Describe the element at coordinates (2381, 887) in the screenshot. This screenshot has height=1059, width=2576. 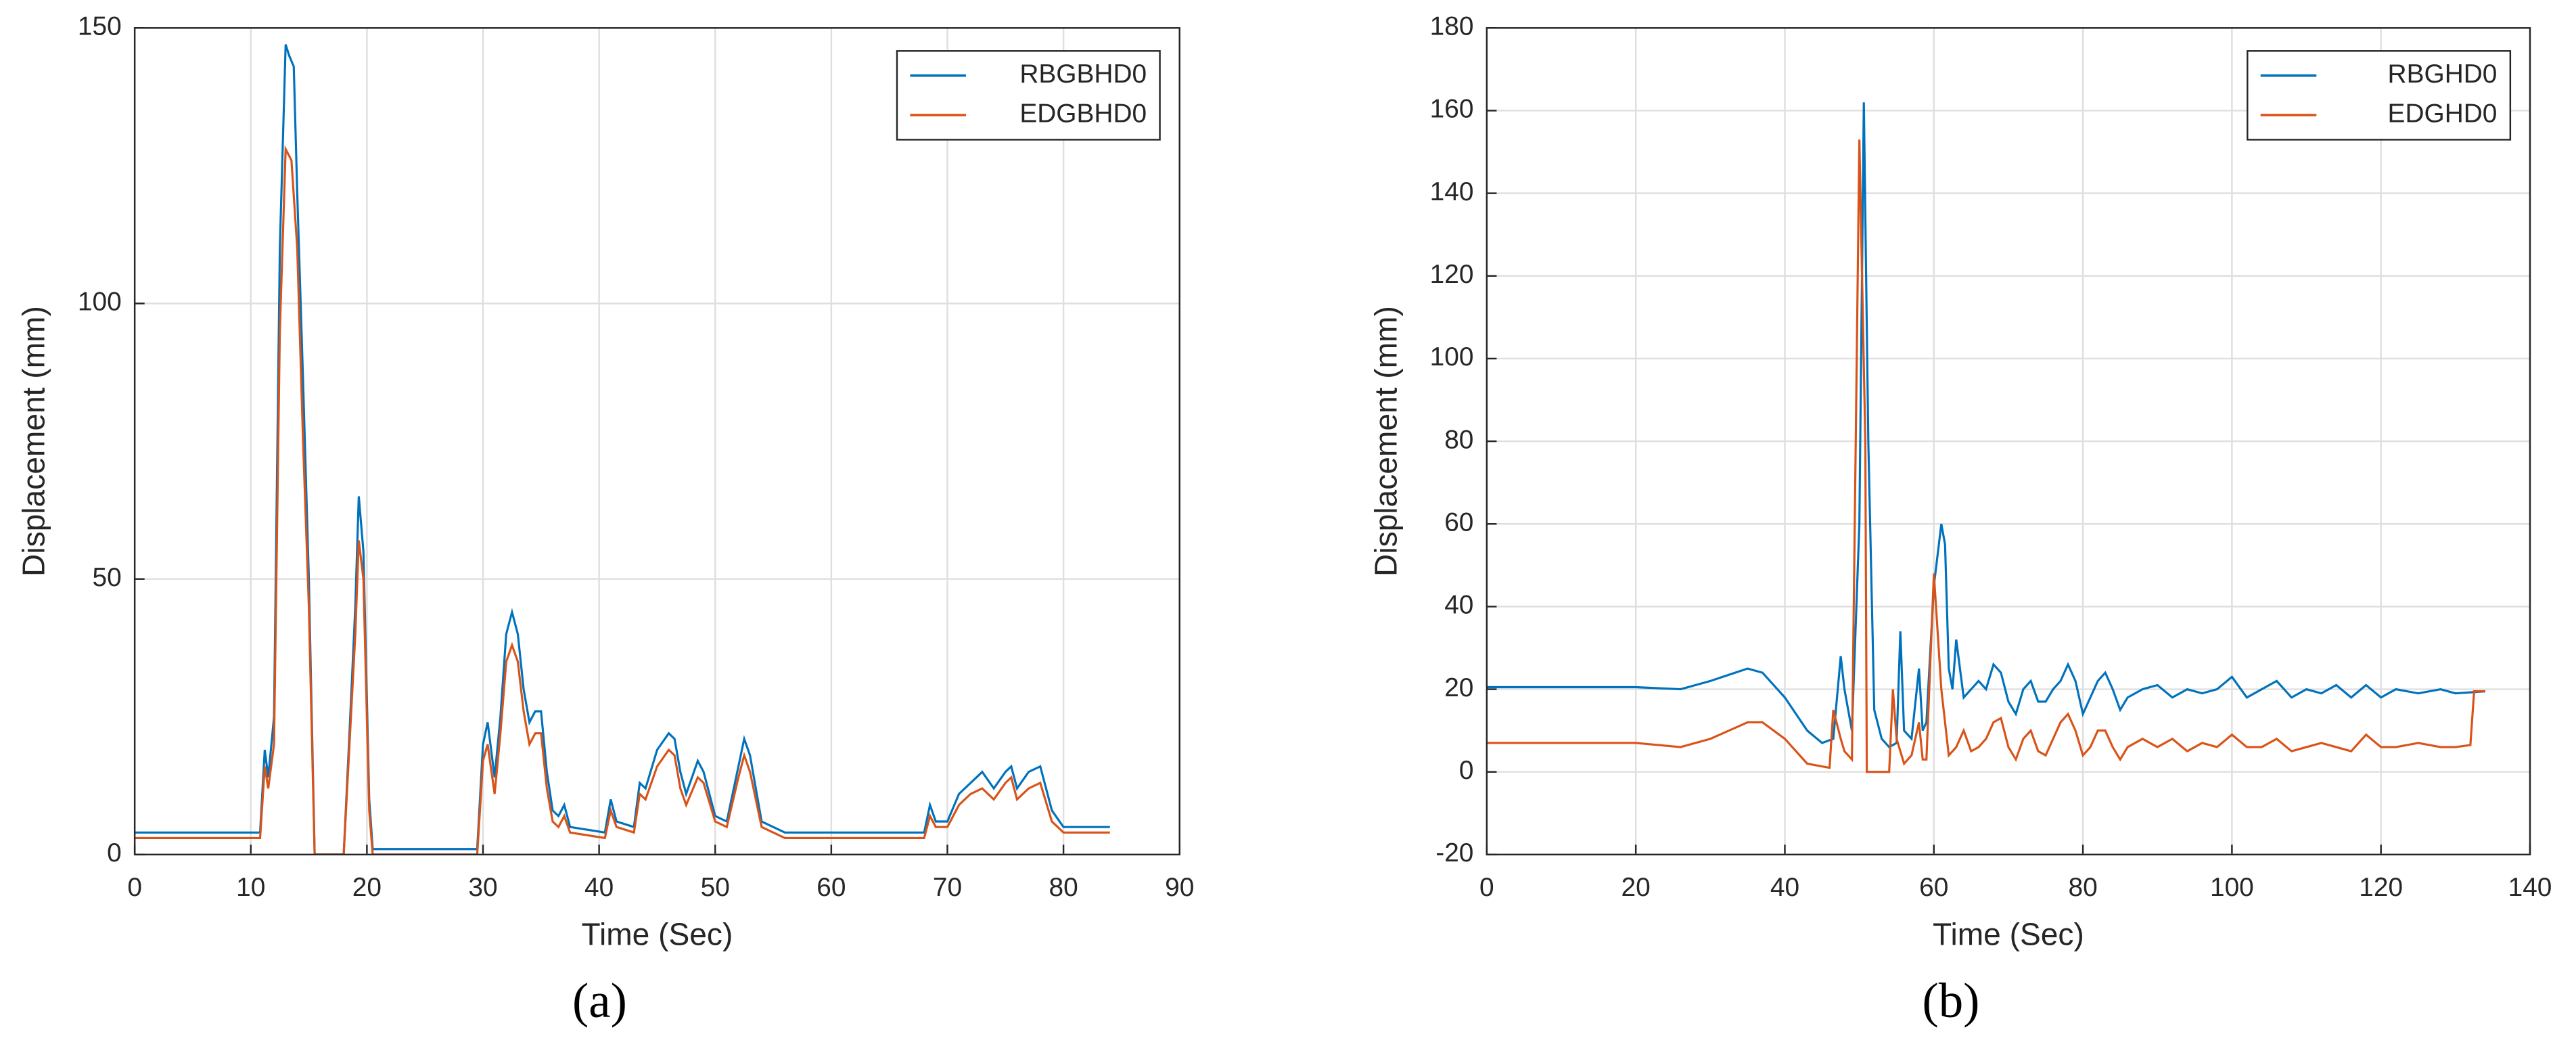
I see `x-tick-label: 120` at that location.